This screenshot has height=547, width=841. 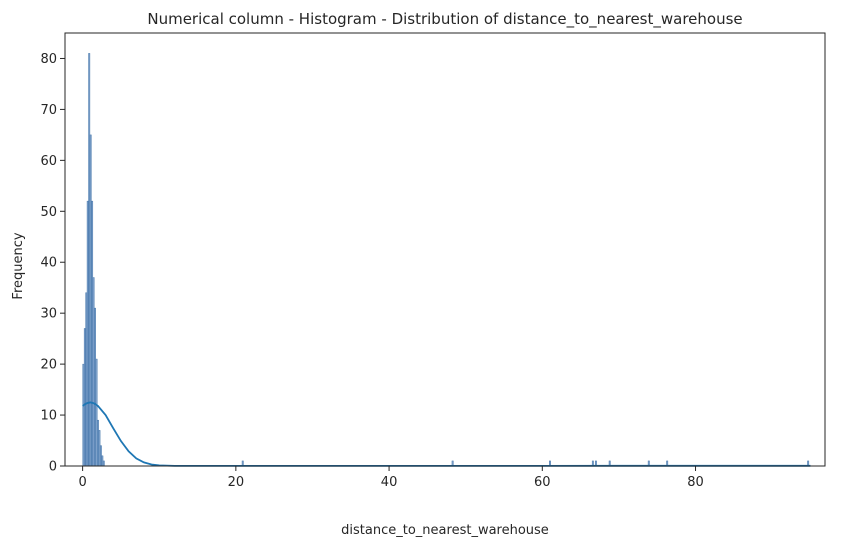 I want to click on x-tick-label: 80, so click(x=695, y=482).